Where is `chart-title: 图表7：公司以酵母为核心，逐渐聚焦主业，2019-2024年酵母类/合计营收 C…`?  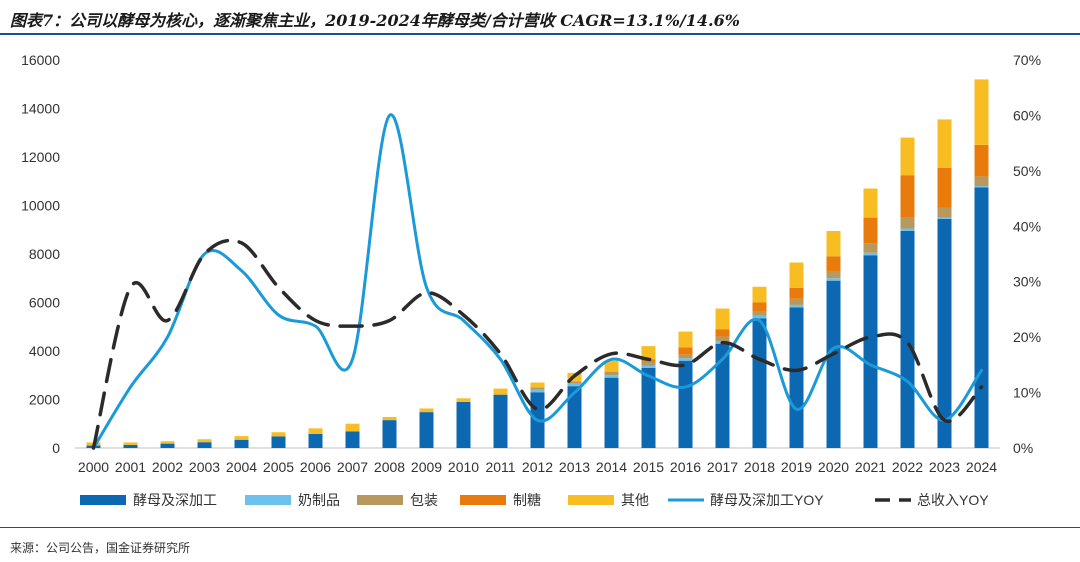 chart-title: 图表7：公司以酵母为核心，逐渐聚焦主业，2019-2024年酵母类/合计营收 C… is located at coordinates (375, 20).